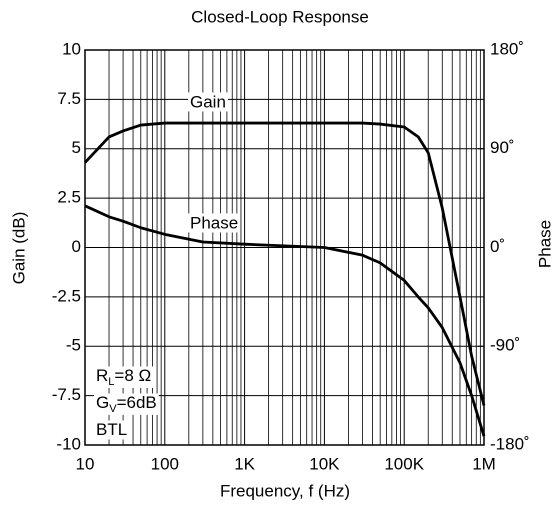  Describe the element at coordinates (113, 409) in the screenshot. I see `note-sub: V` at that location.